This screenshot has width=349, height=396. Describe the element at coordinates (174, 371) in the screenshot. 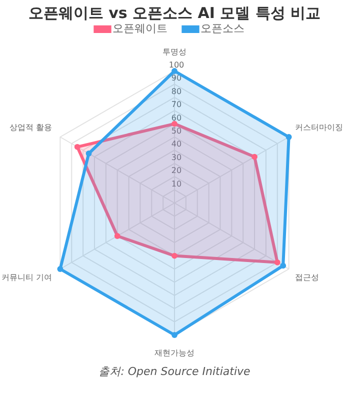

I see `source-note: 출처: Open Source Initiative` at that location.